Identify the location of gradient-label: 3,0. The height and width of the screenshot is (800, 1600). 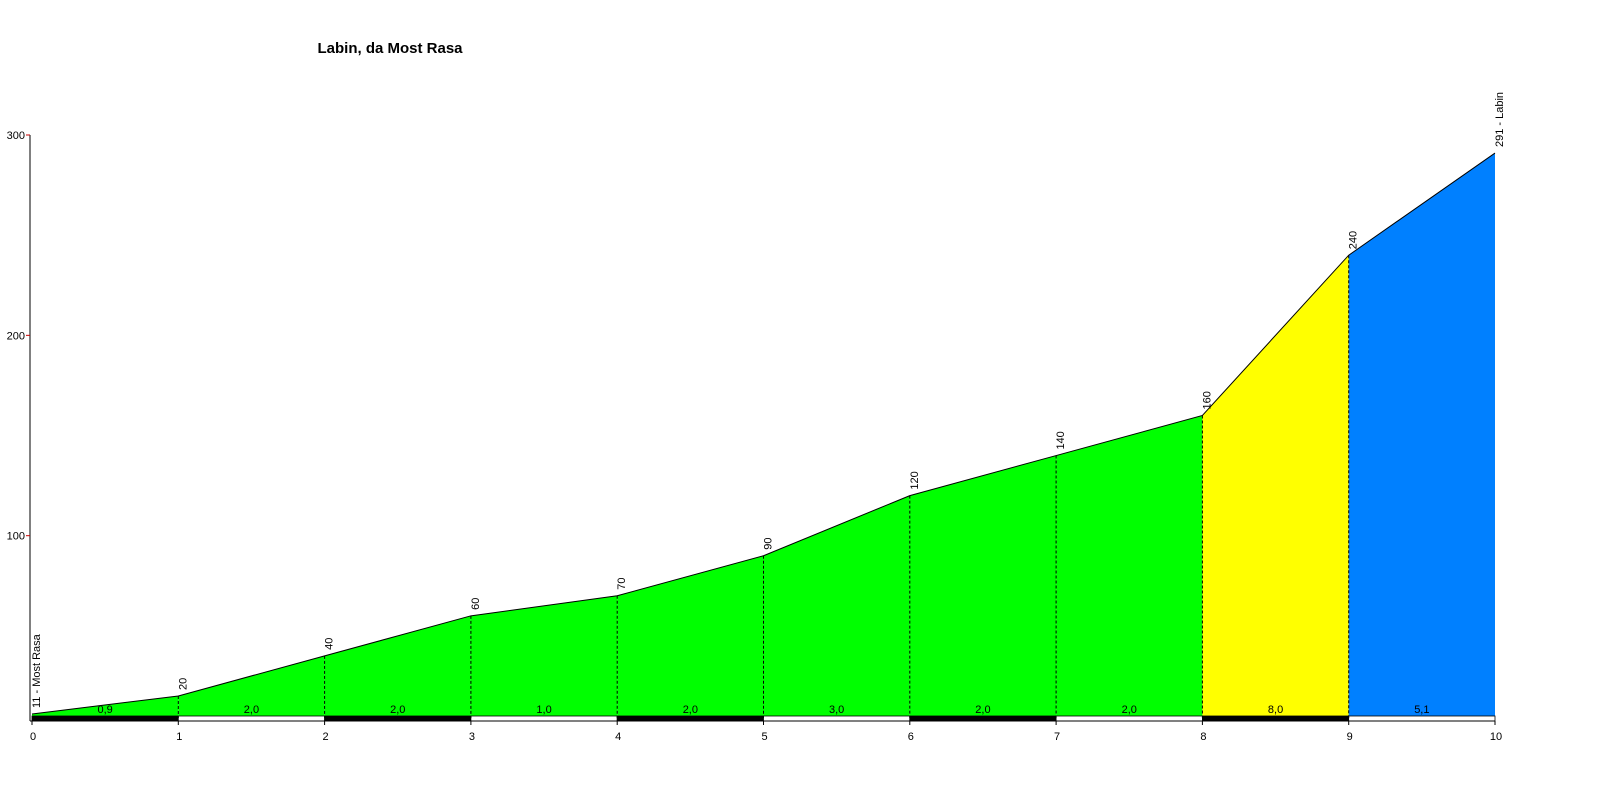
(836, 710).